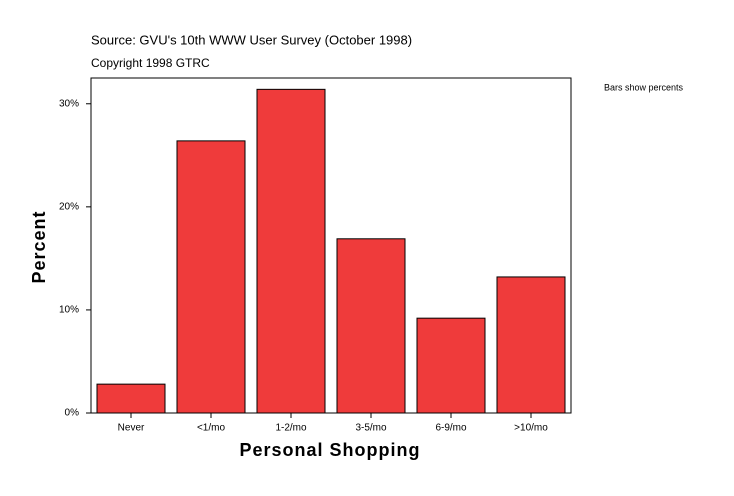 The width and height of the screenshot is (734, 496). I want to click on x-tick-label: 6-9/mo, so click(451, 428).